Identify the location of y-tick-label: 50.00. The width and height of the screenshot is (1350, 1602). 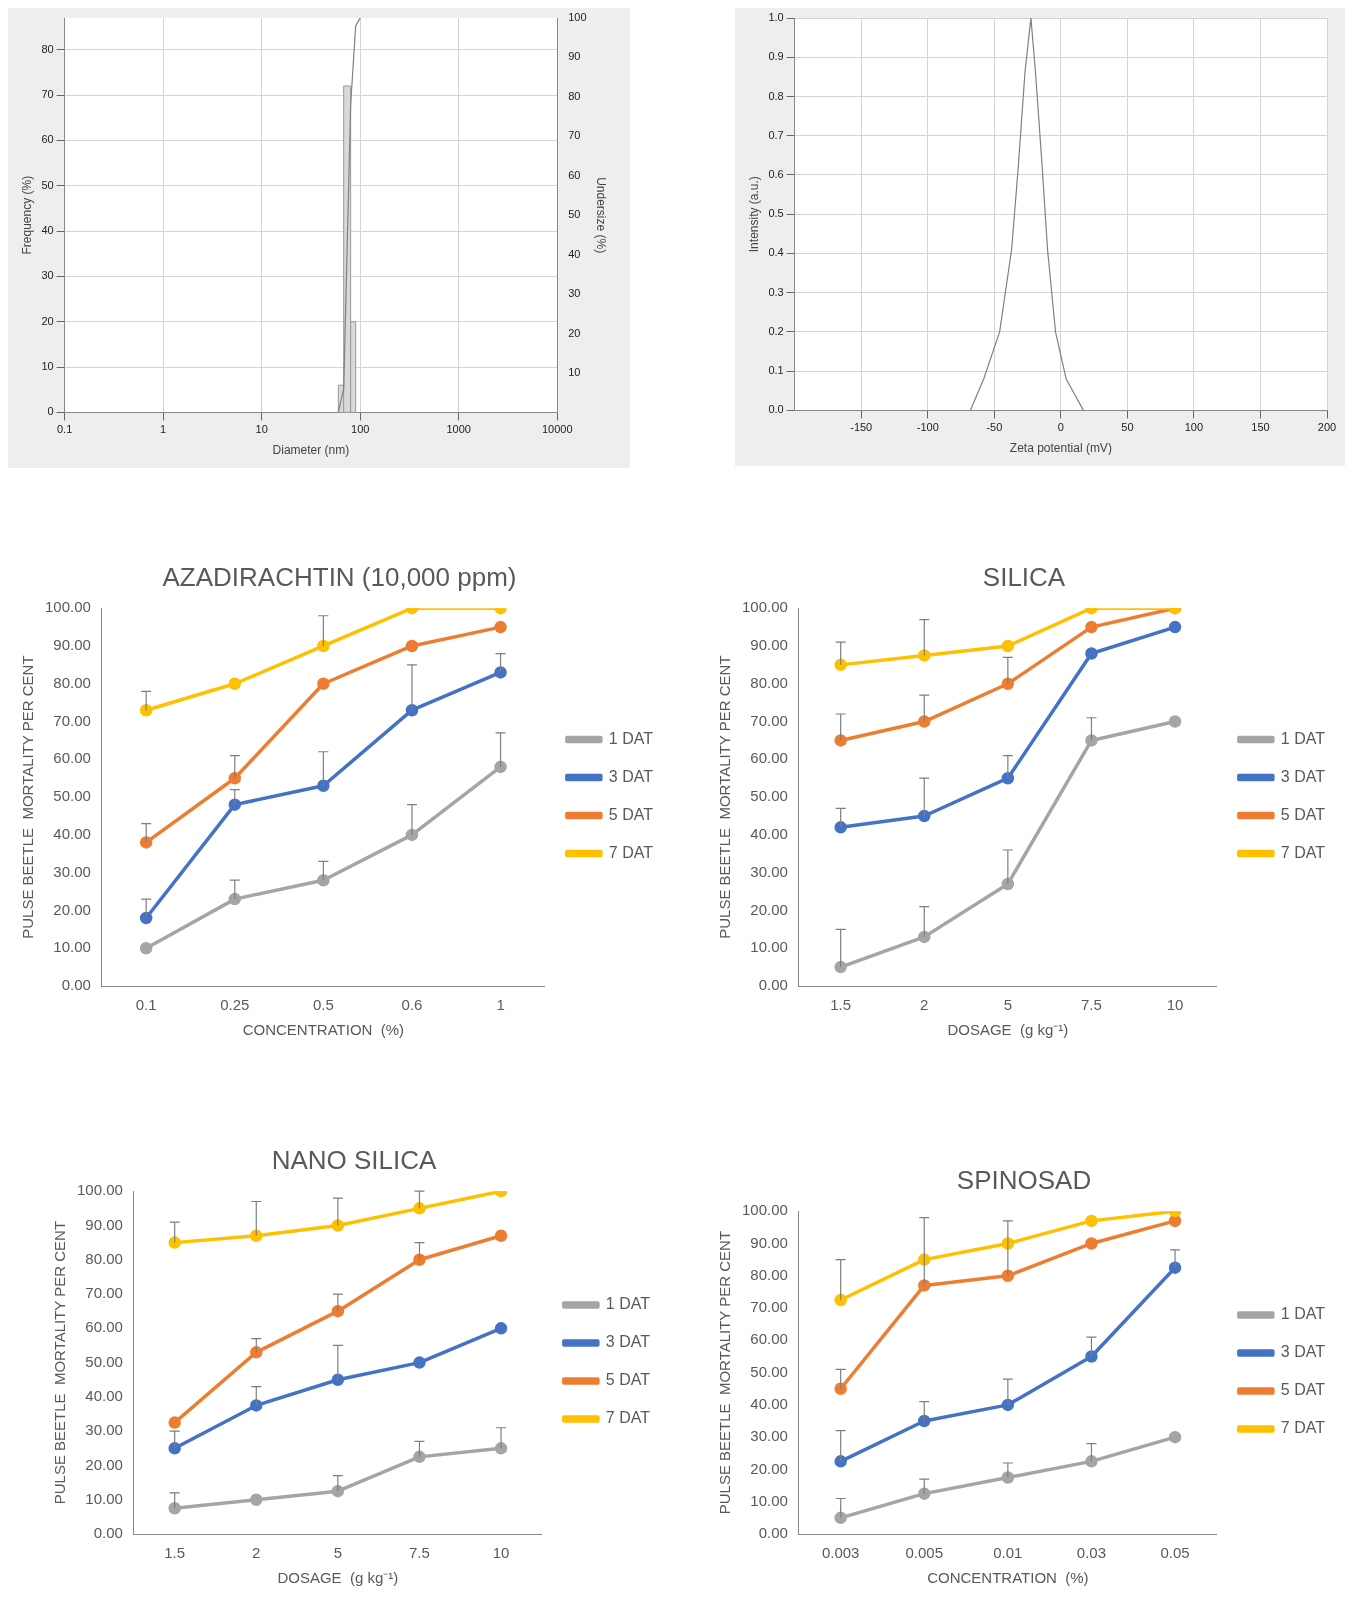
(72, 796).